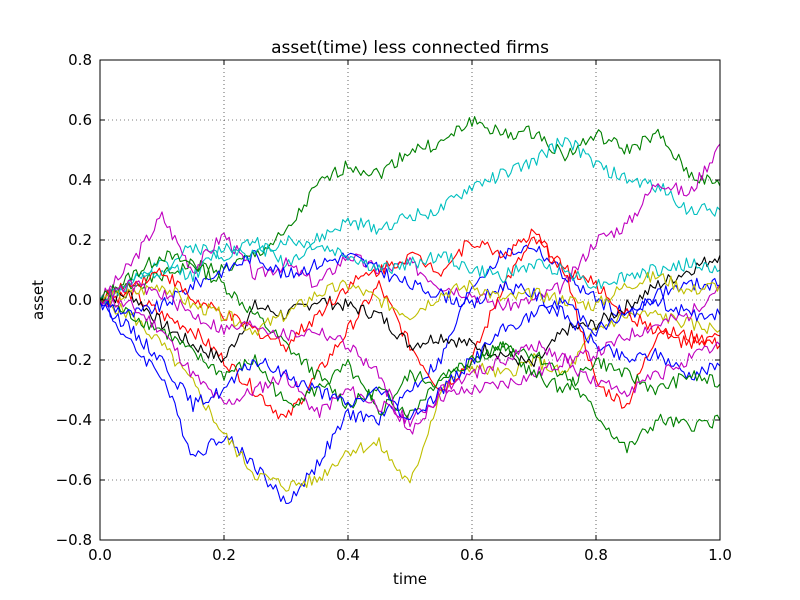 The image size is (800, 600). What do you see at coordinates (74, 480) in the screenshot?
I see `y-tick-label: −0.6` at bounding box center [74, 480].